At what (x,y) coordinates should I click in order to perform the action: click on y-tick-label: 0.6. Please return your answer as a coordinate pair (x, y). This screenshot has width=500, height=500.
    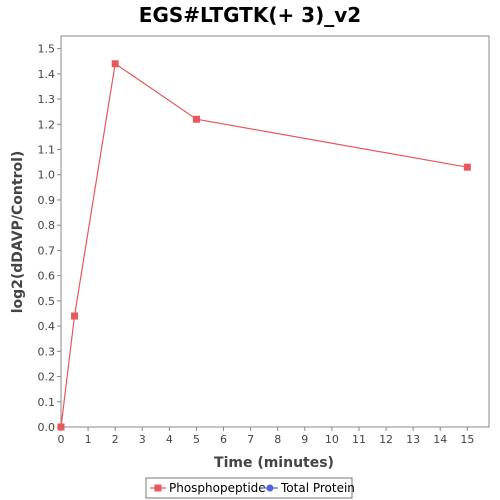
    Looking at the image, I should click on (47, 276).